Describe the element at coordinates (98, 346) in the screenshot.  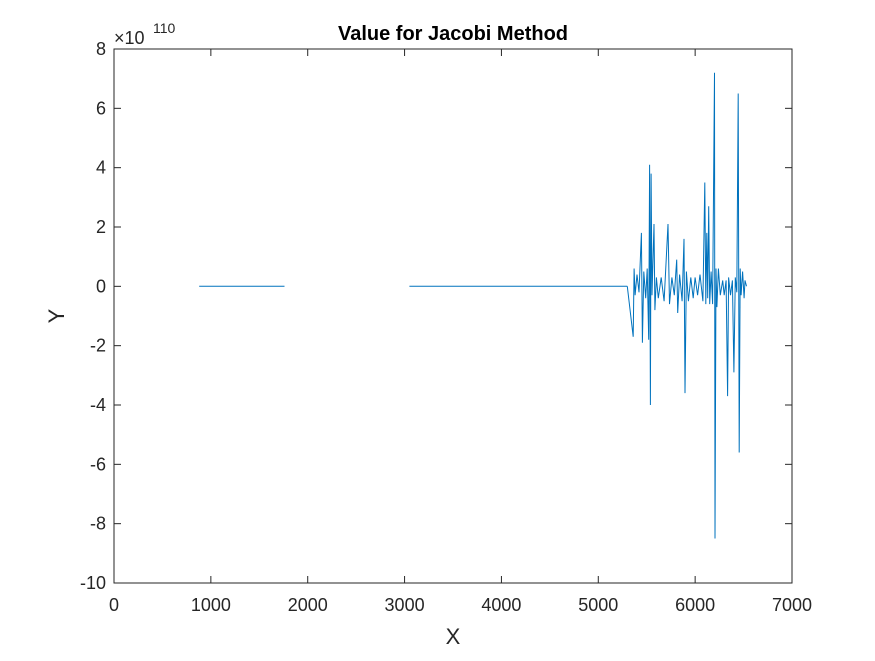
I see `y-tick-label: -2` at that location.